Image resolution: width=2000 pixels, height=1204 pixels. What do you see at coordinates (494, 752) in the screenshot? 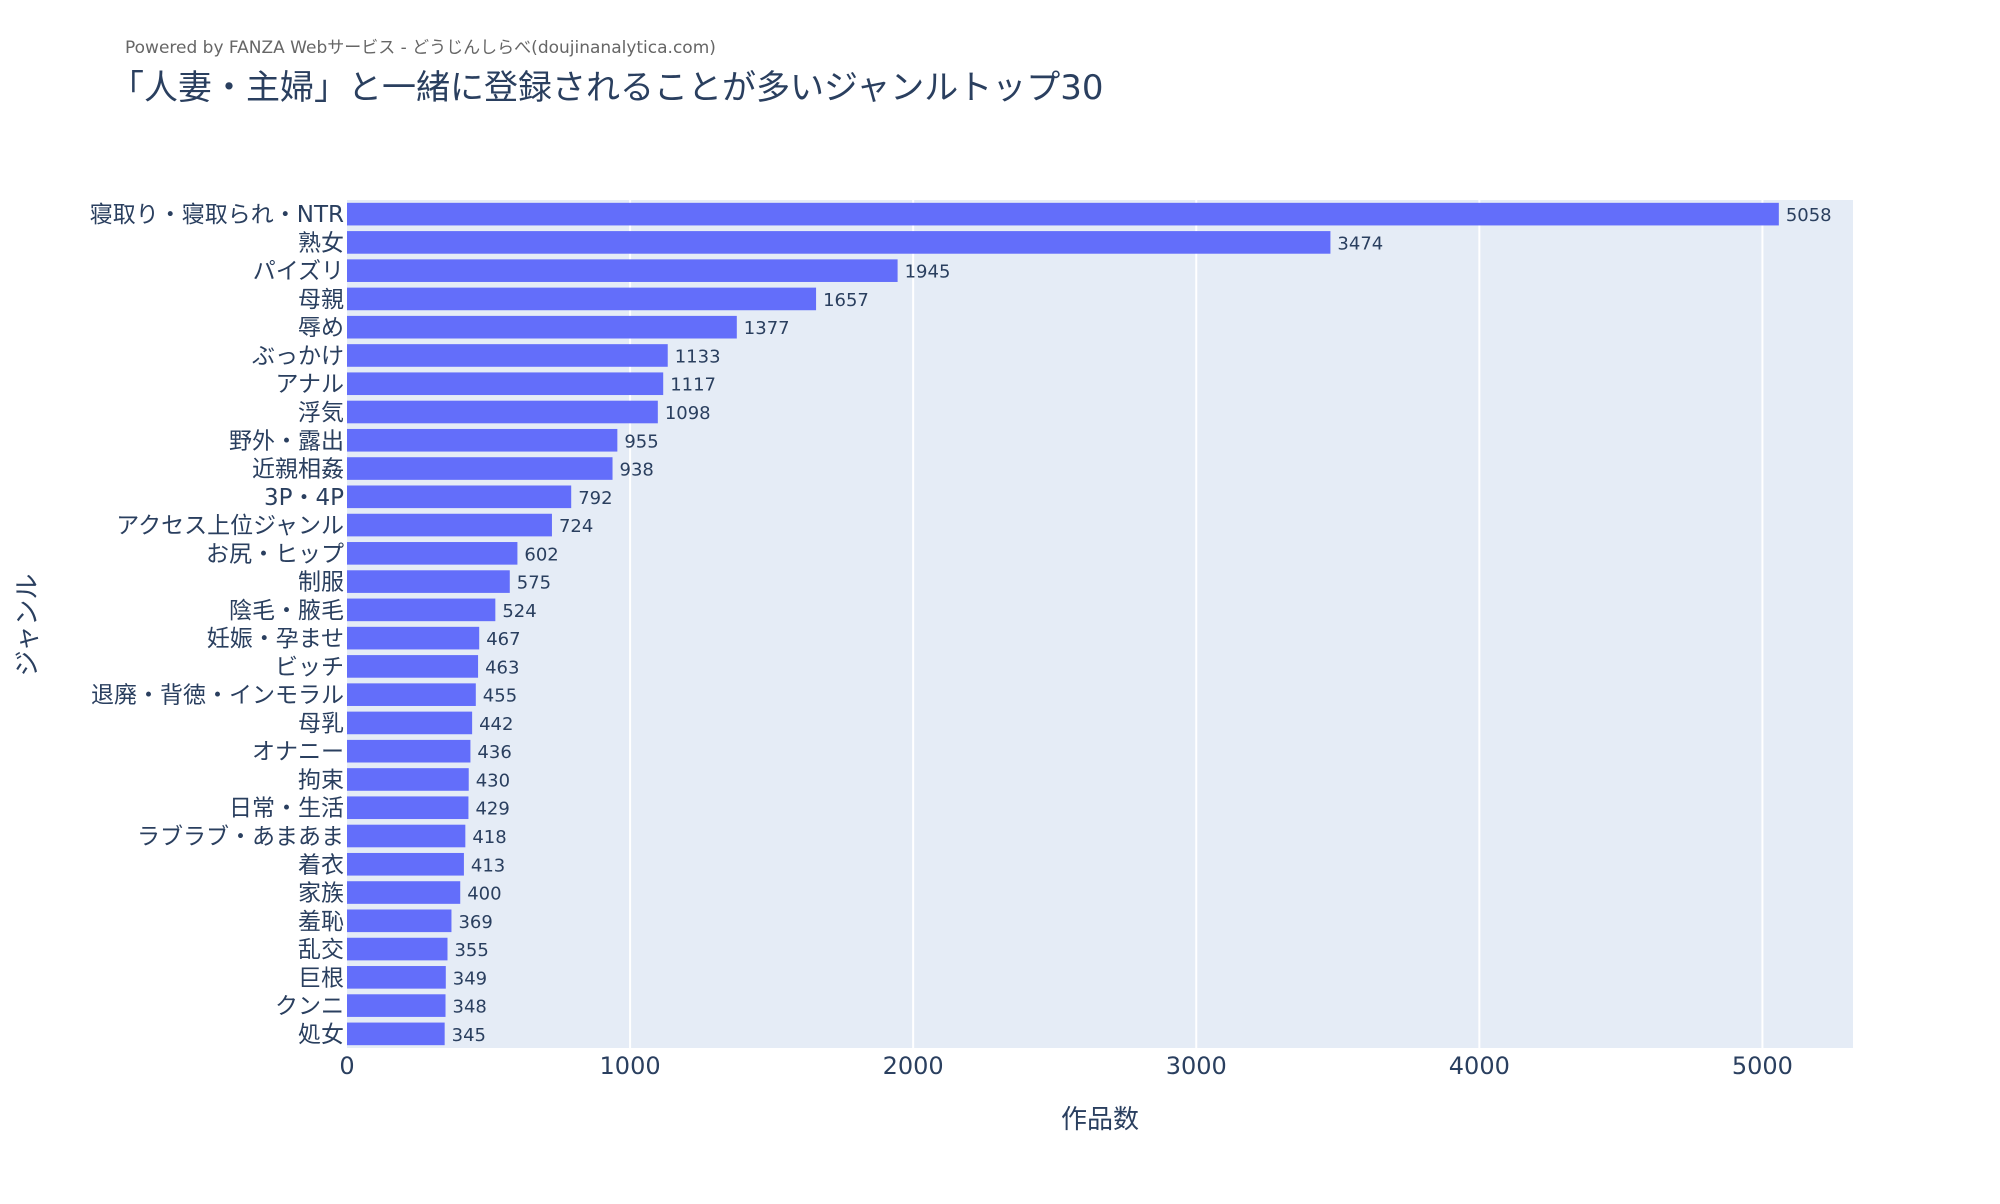
I see `data-label: 436` at bounding box center [494, 752].